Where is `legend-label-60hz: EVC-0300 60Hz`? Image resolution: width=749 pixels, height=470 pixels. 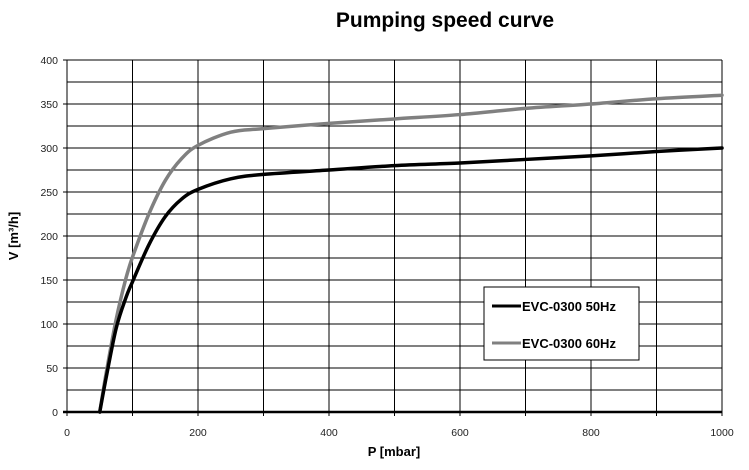 legend-label-60hz: EVC-0300 60Hz is located at coordinates (569, 343).